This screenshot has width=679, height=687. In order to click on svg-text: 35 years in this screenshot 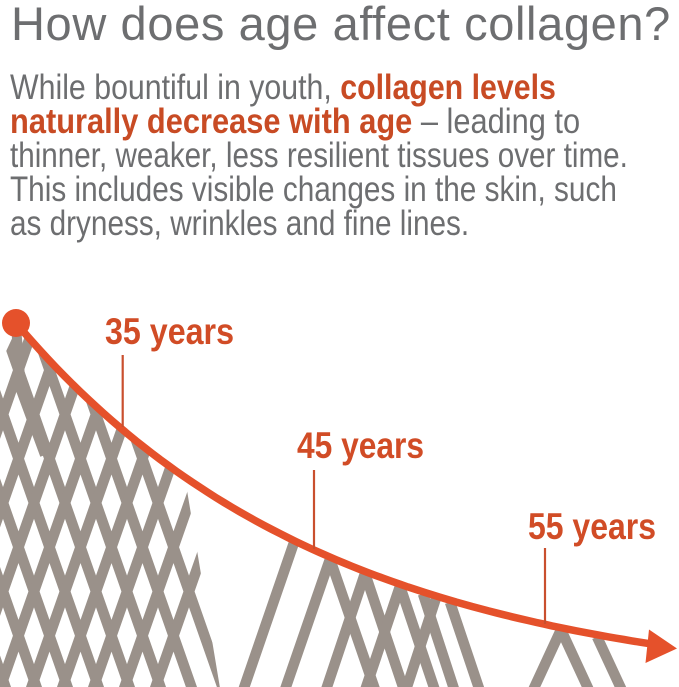, I will do `click(169, 331)`.